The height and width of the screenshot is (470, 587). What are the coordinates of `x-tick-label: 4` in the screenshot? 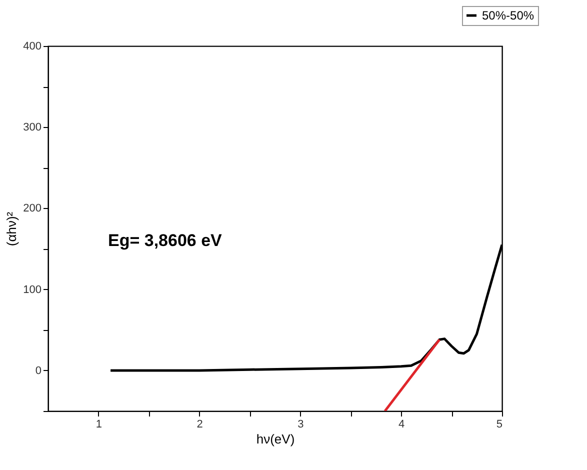 It's located at (401, 424).